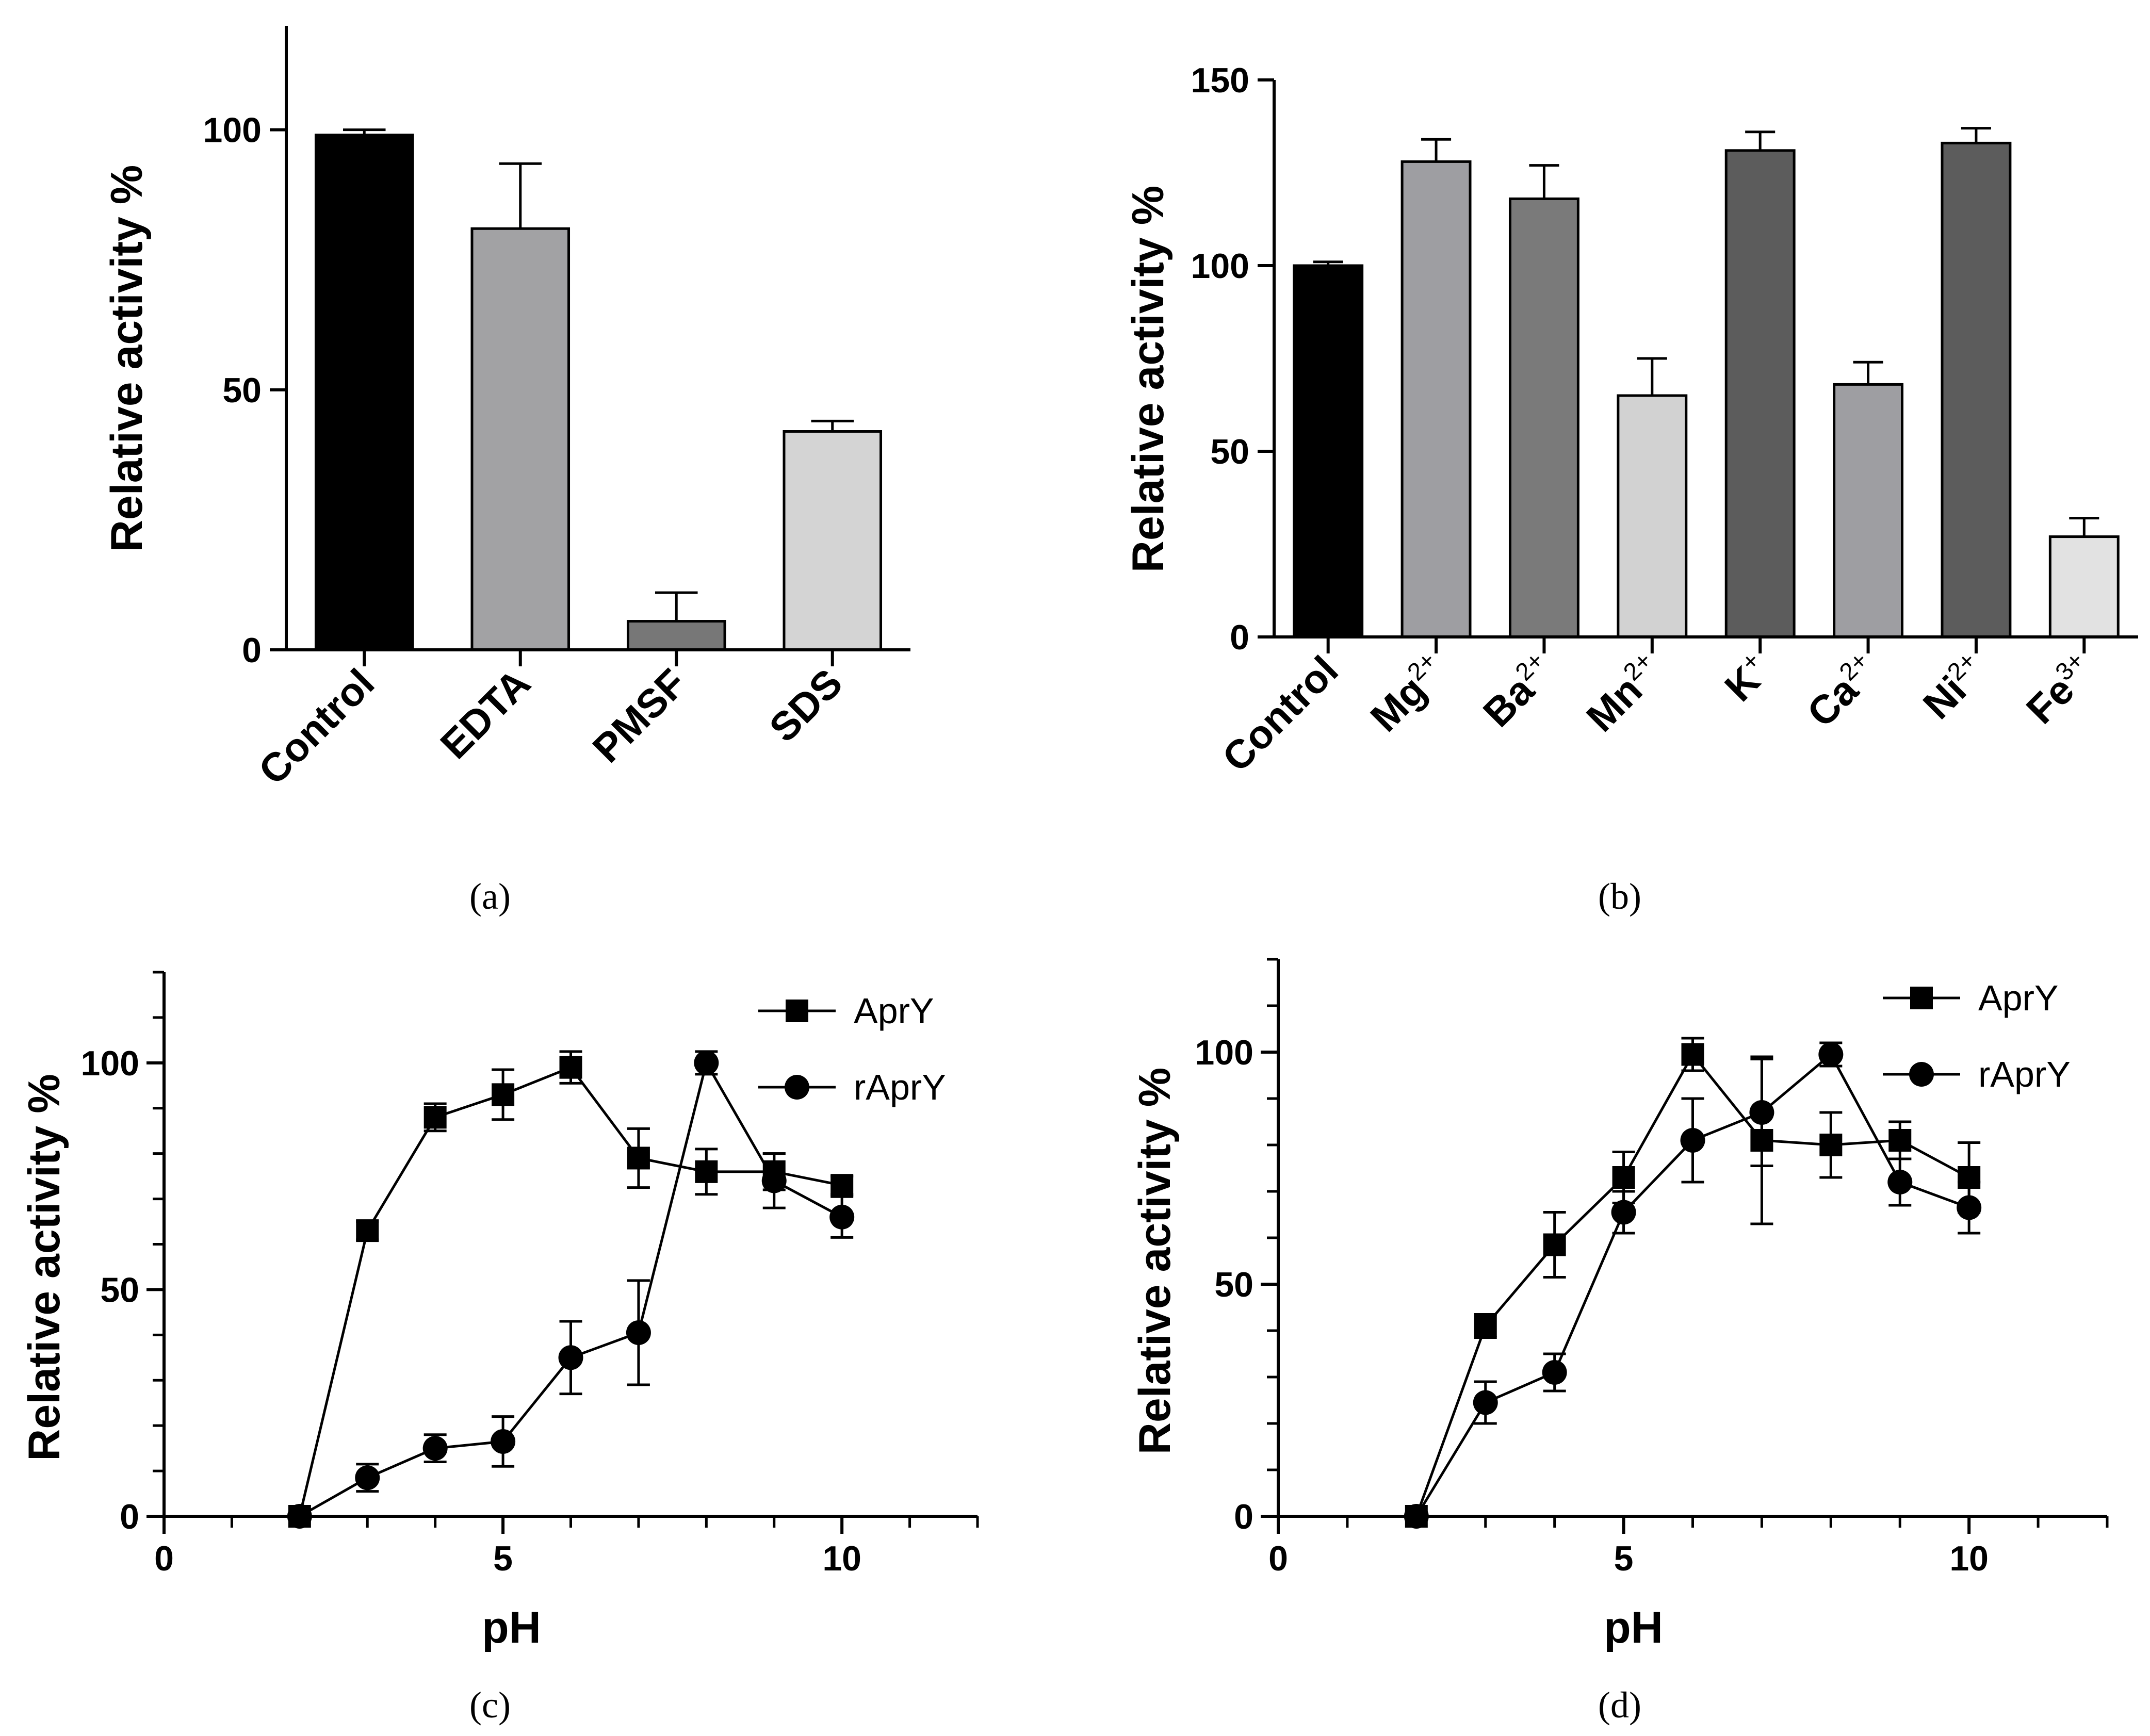 Image resolution: width=2150 pixels, height=1736 pixels. I want to click on category-label-1: EDTA, so click(485, 713).